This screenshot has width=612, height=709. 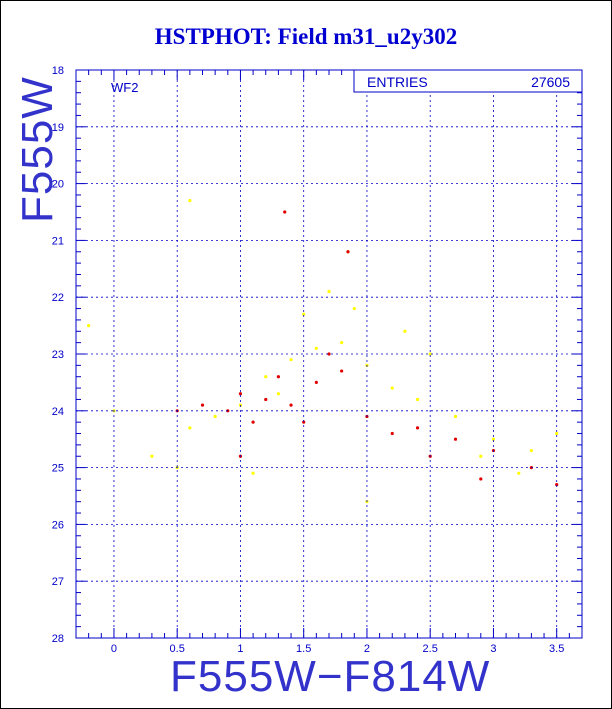 I want to click on chart-title: HSTPHOT: Field m31_u2y302, so click(x=306, y=36).